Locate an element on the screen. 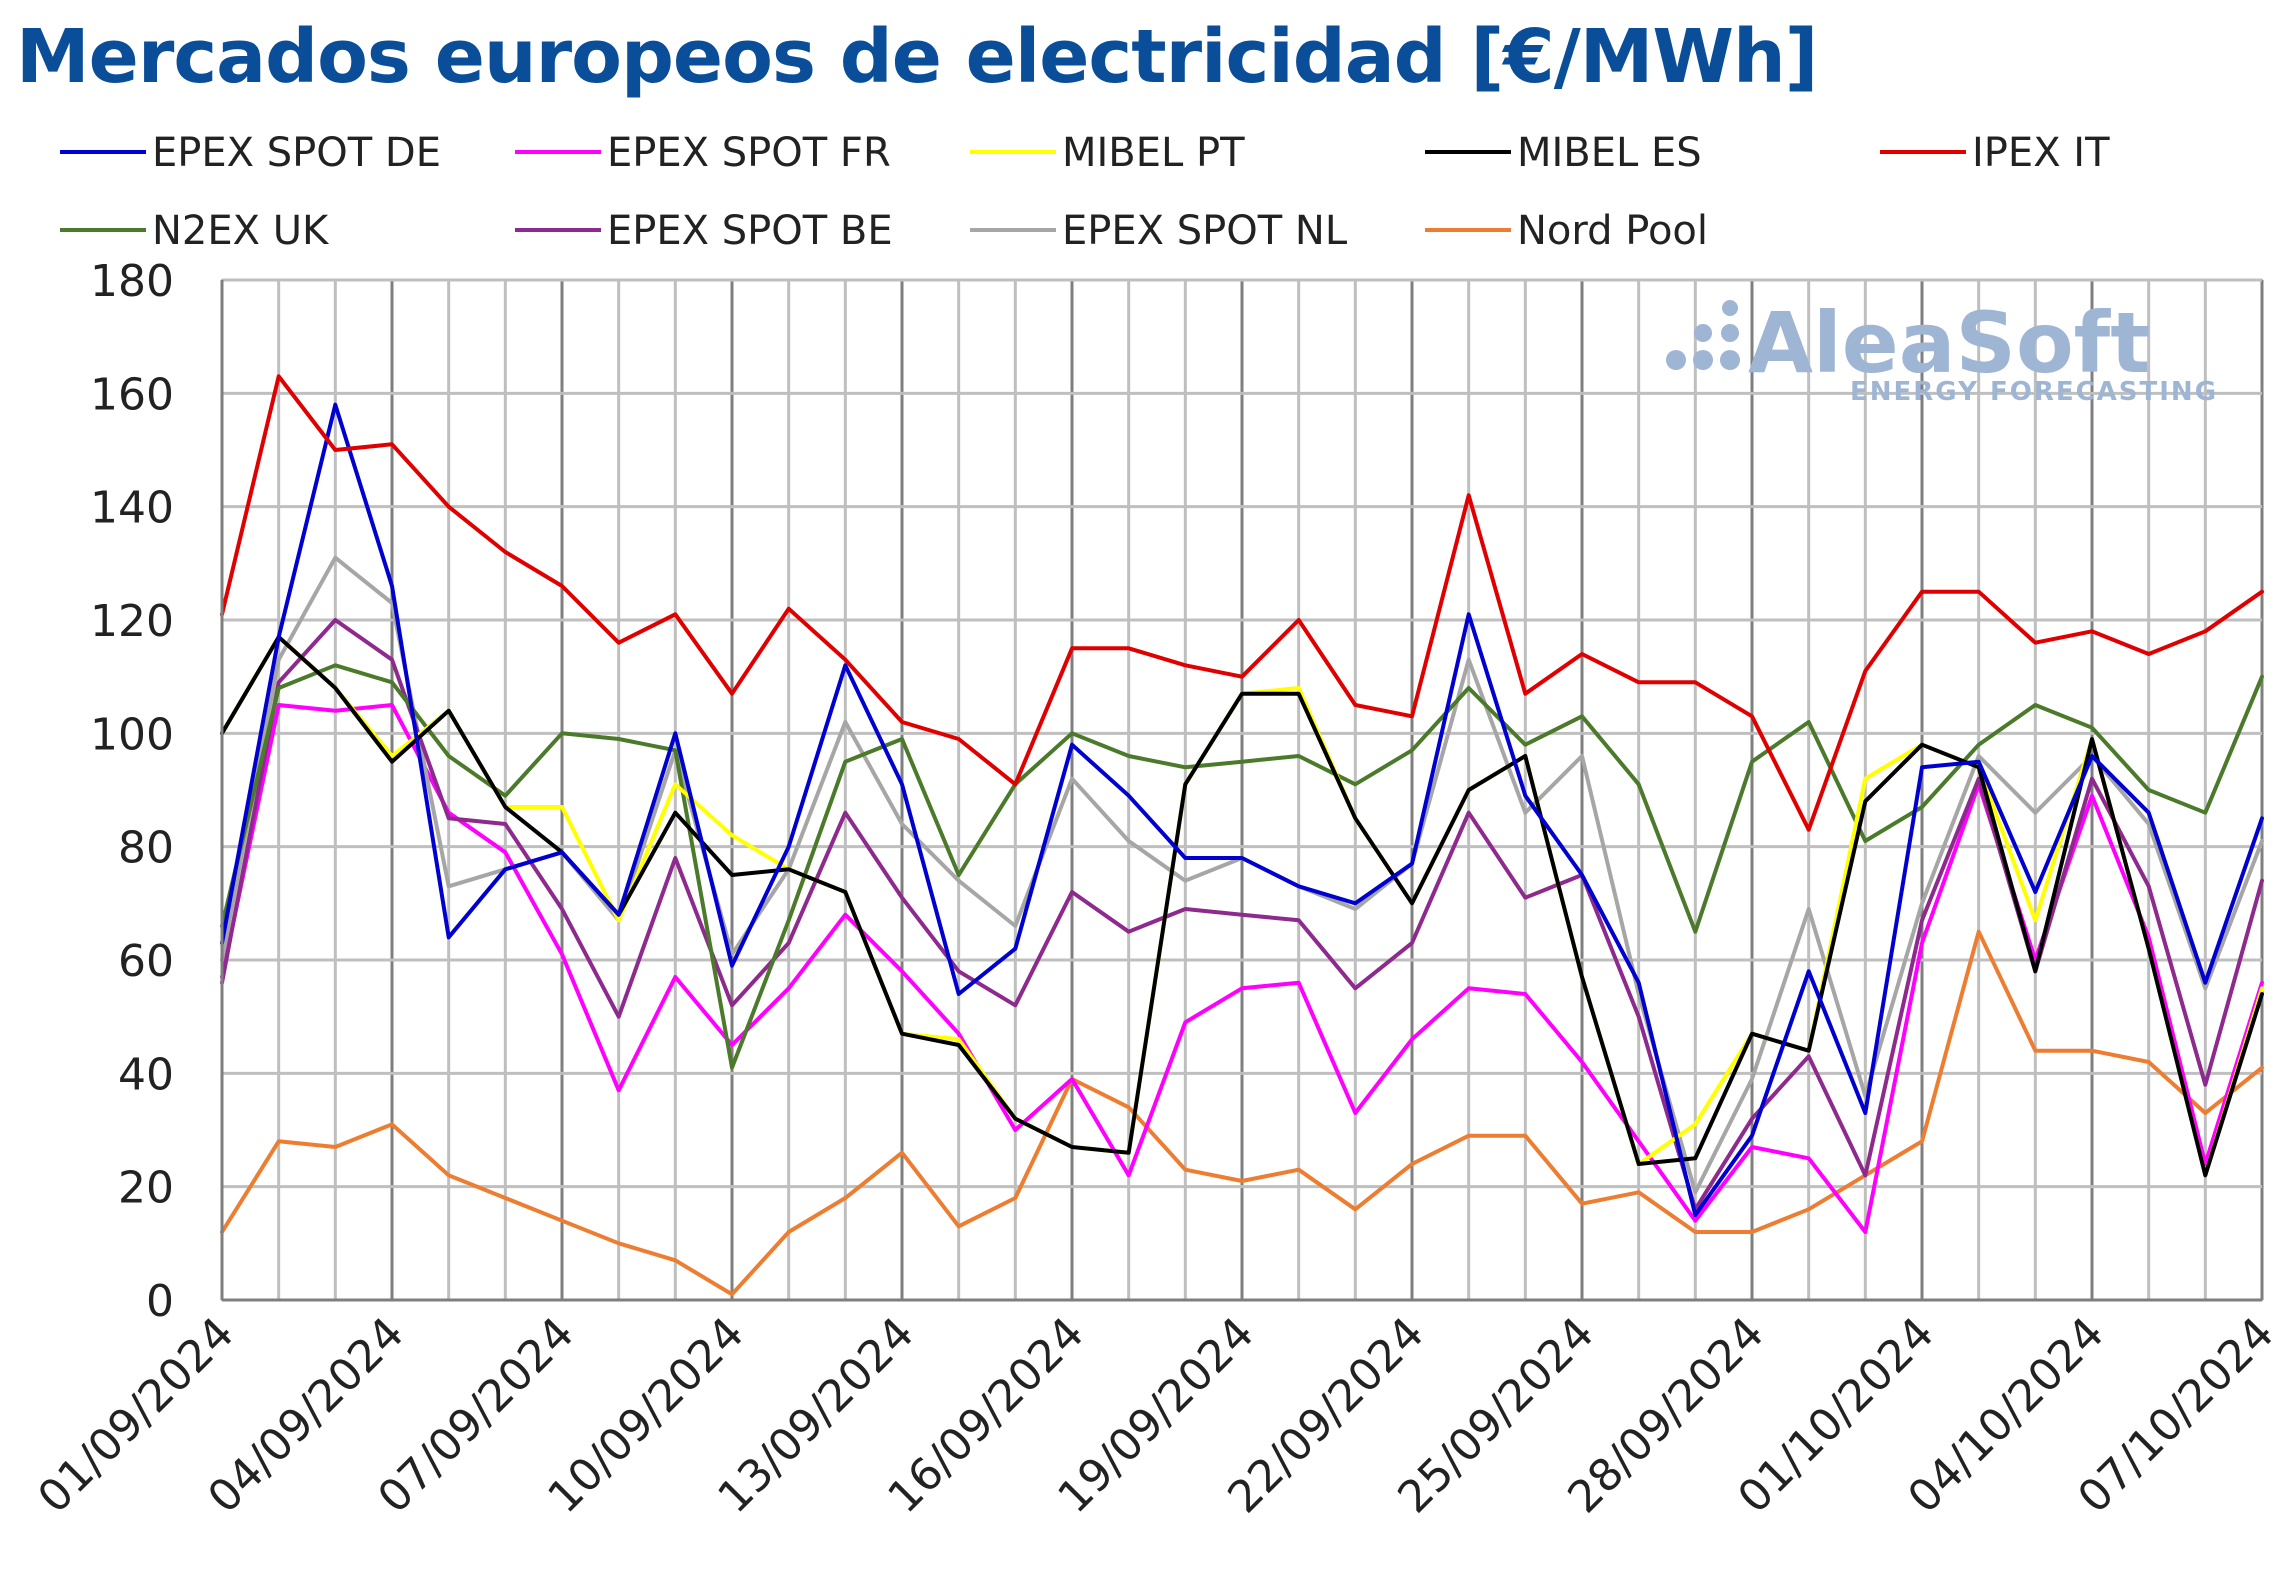 This screenshot has height=1589, width=2282. watermark-tagline: ENERGY FORECASTING is located at coordinates (2034, 392).